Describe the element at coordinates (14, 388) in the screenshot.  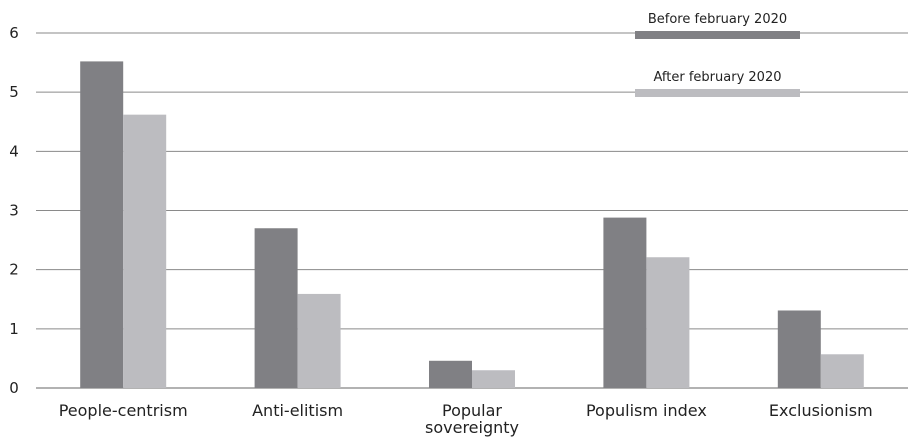
I see `y-tick-label: 0` at that location.